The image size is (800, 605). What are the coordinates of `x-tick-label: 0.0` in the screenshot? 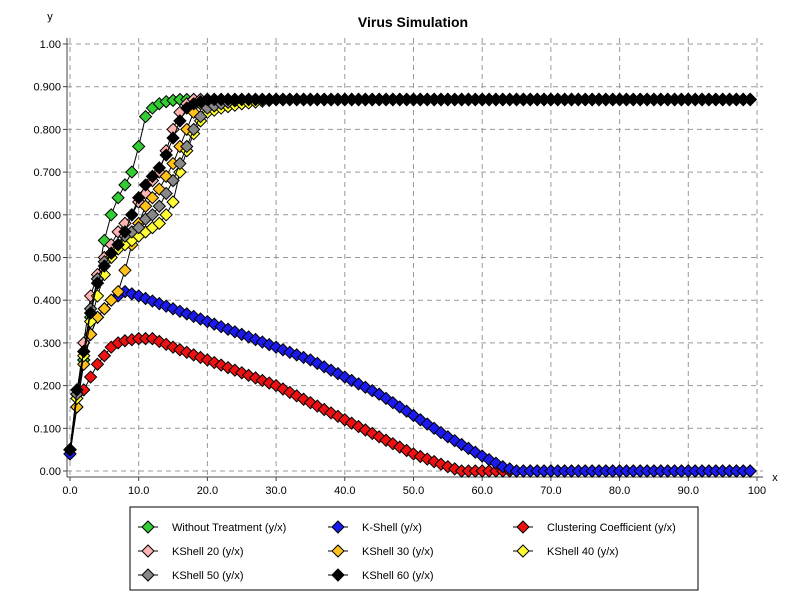 It's located at (69, 491).